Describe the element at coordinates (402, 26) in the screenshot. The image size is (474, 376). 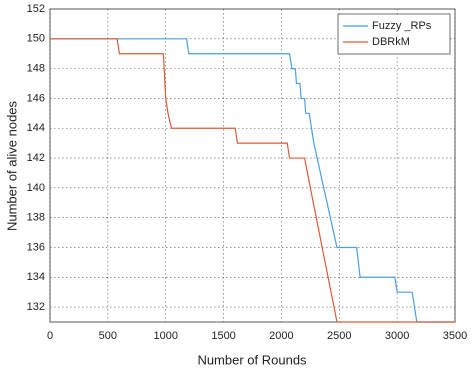
I see `legend-label: Fuzzy _RPs` at that location.